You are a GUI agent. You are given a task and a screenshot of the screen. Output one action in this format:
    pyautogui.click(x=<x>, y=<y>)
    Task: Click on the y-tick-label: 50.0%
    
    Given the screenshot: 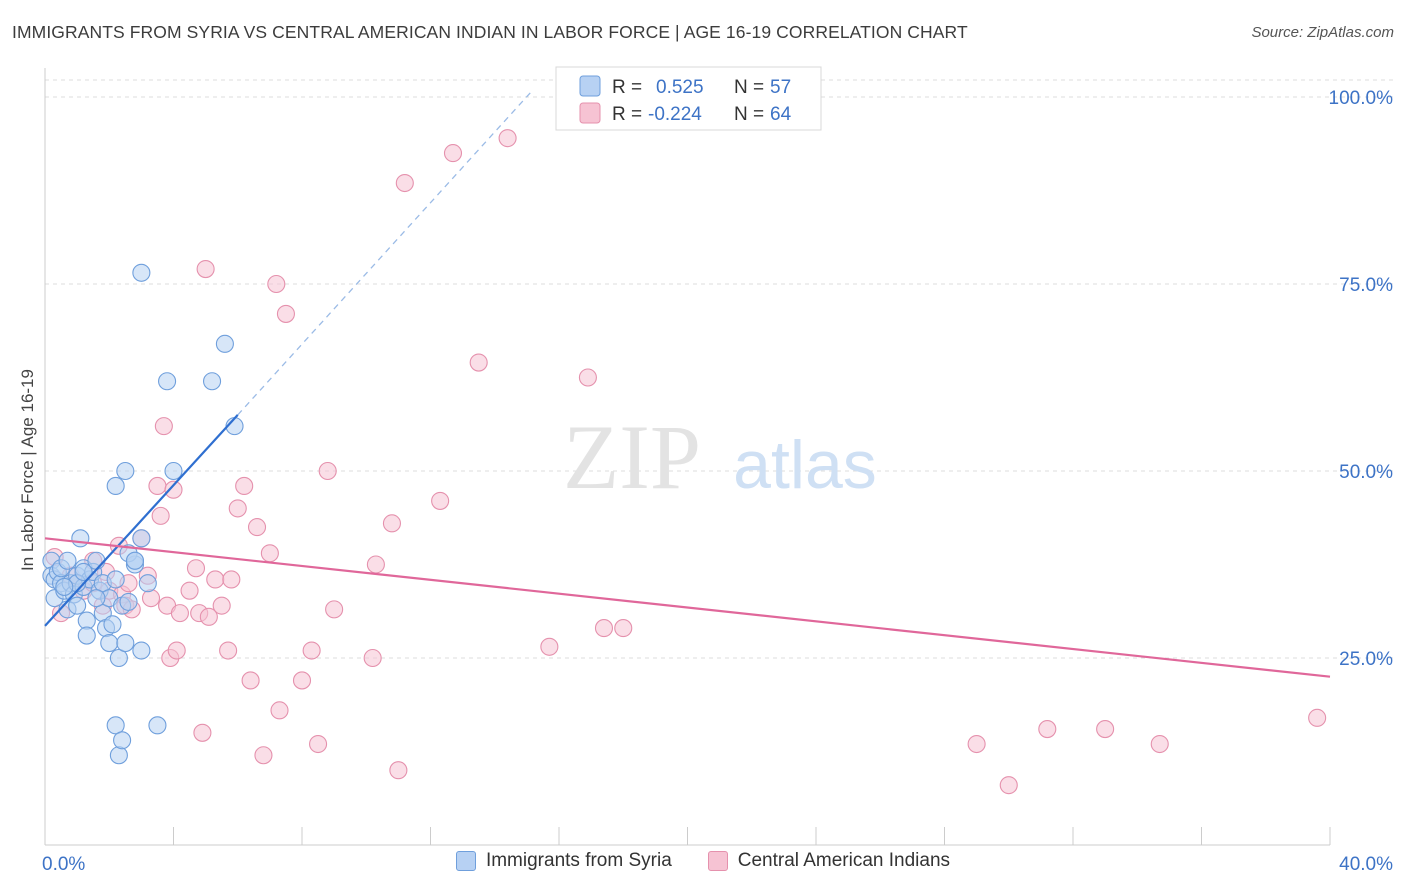 What is the action you would take?
    pyautogui.click(x=1366, y=472)
    